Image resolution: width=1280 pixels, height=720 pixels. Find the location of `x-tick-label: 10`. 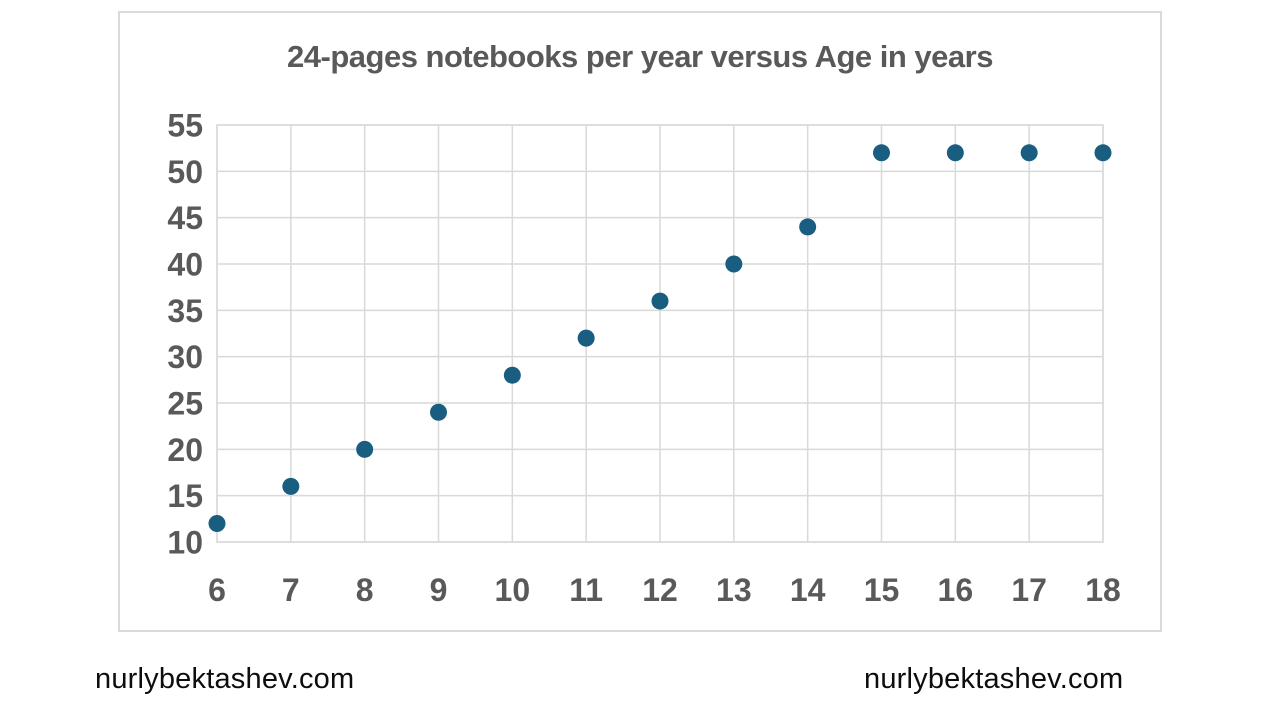

x-tick-label: 10 is located at coordinates (513, 590).